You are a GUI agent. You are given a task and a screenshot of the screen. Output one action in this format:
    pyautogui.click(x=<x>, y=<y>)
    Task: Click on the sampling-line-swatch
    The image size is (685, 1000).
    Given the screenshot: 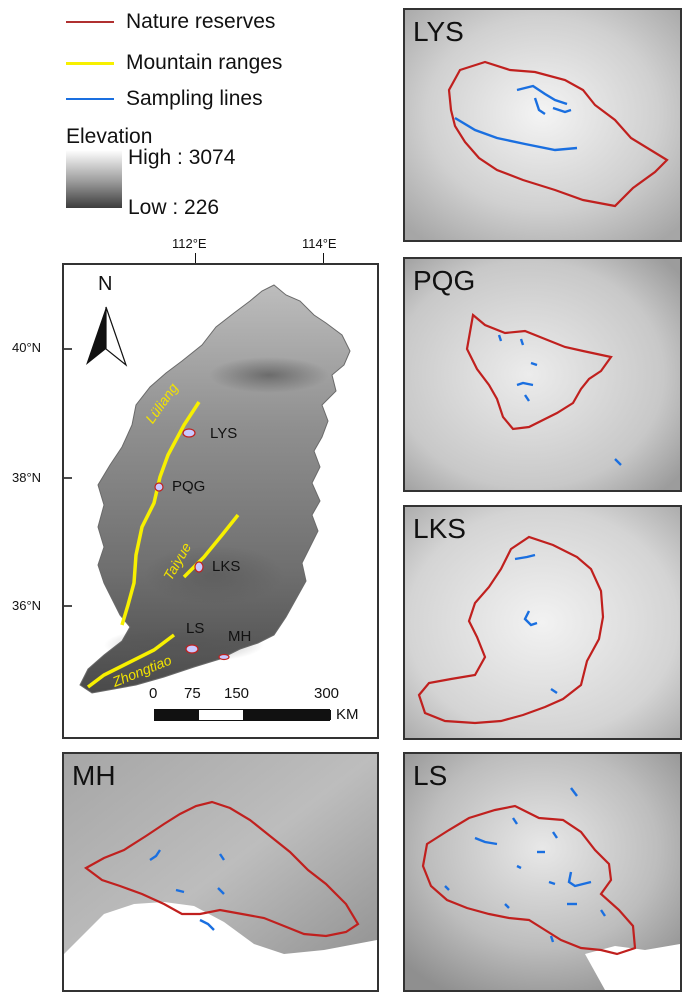 What is the action you would take?
    pyautogui.click(x=90, y=99)
    